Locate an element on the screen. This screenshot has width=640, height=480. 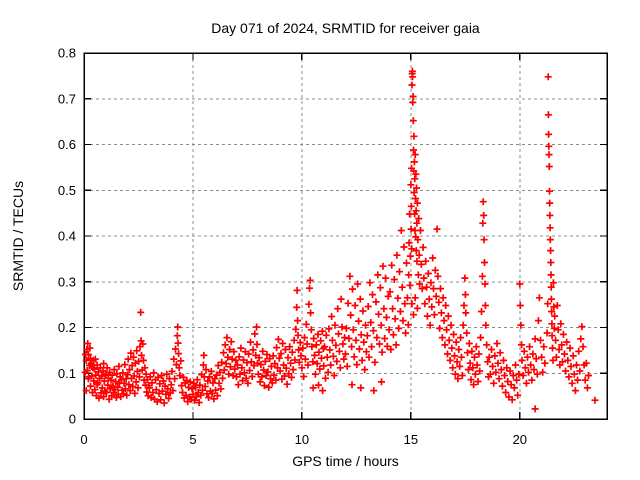
svg-text: 0.3 is located at coordinates (67, 281).